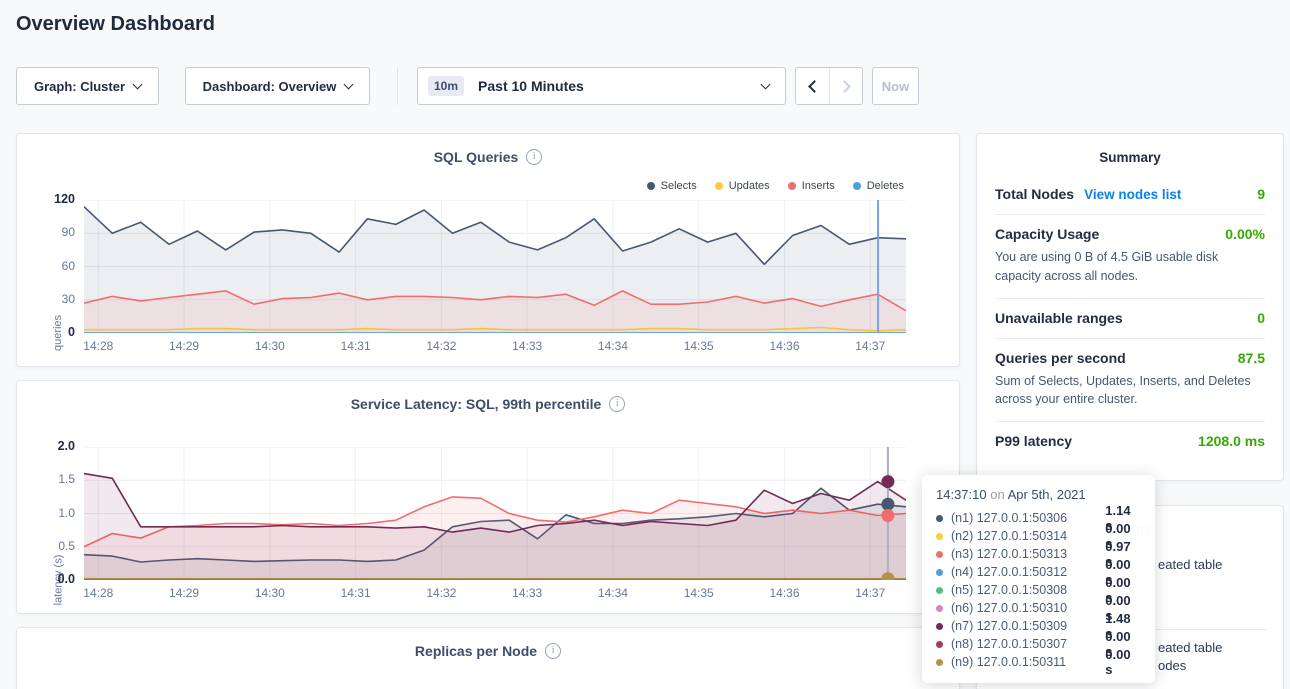 This screenshot has width=1290, height=689. I want to click on tooltip-node-row: (n5) 127.0.0.1:50308 0.00 s, so click(1038, 590).